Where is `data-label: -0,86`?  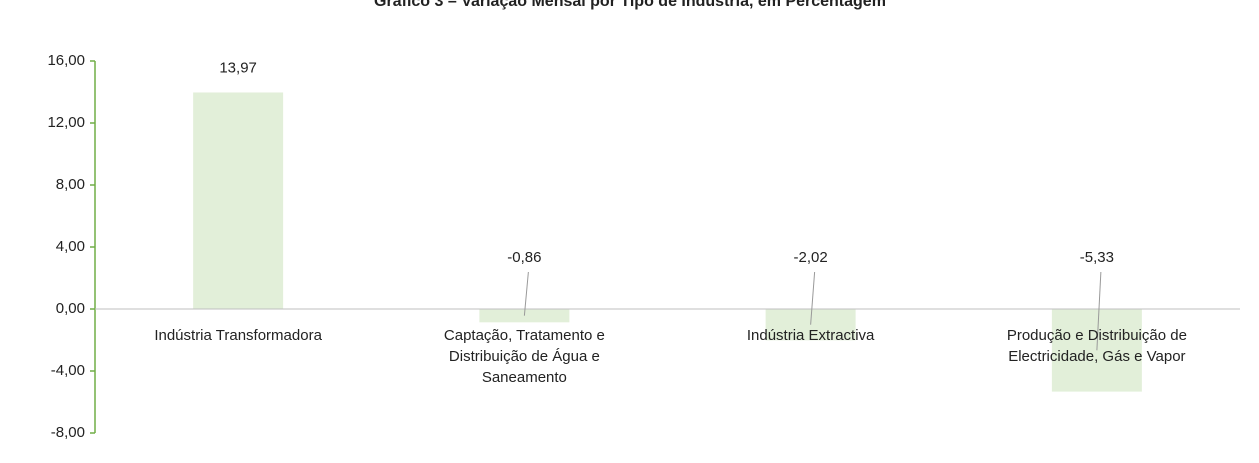 data-label: -0,86 is located at coordinates (524, 257).